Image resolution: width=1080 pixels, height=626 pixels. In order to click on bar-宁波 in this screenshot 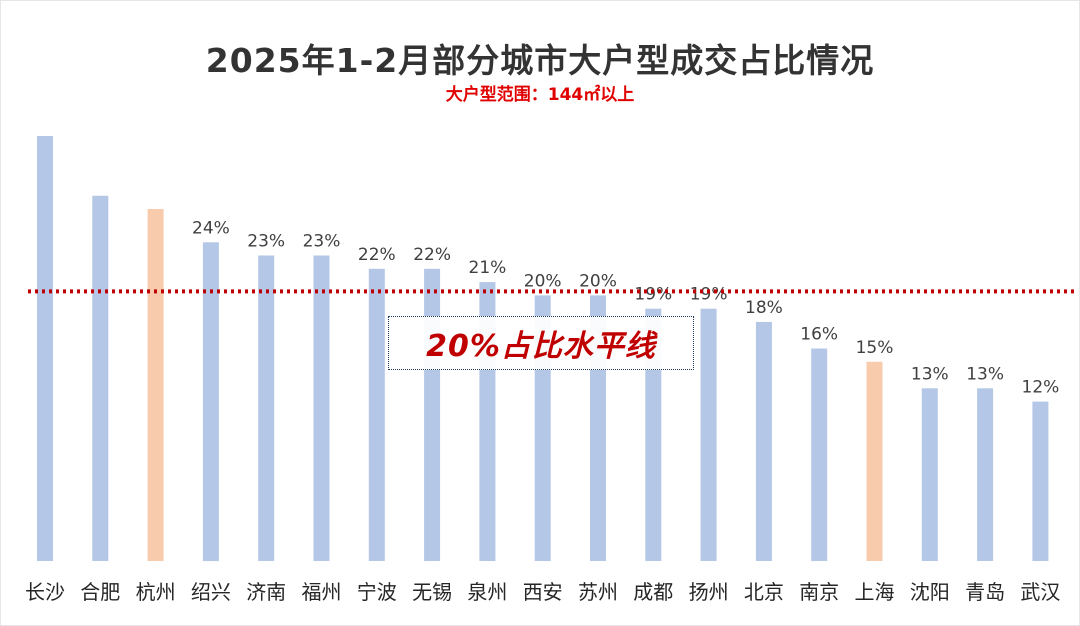, I will do `click(376, 414)`.